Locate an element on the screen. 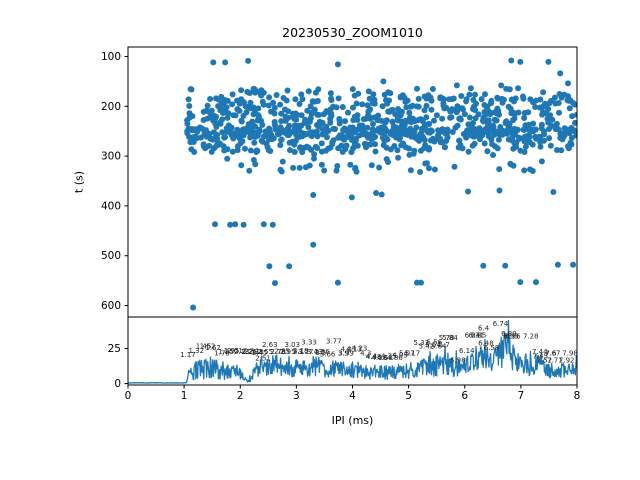 This screenshot has height=480, width=640. y-tick-label: 0 is located at coordinates (117, 384).